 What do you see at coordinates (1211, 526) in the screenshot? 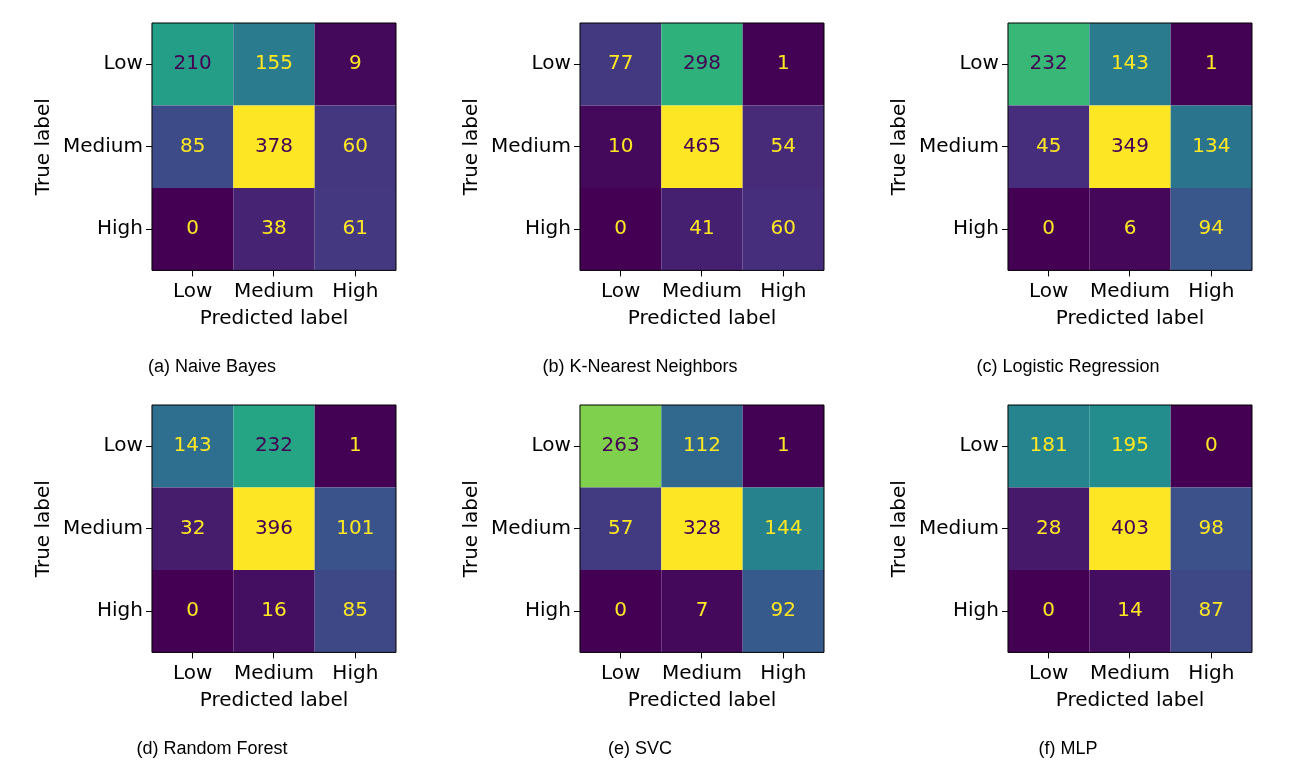
I see `data-label: 98` at bounding box center [1211, 526].